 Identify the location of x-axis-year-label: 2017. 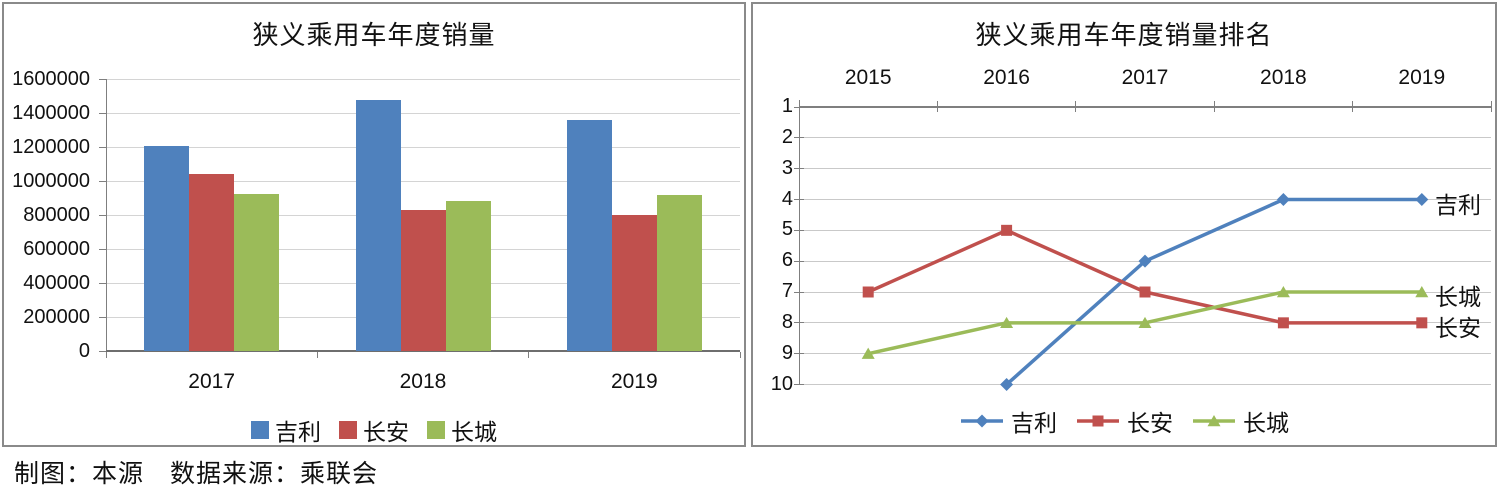
(1145, 77).